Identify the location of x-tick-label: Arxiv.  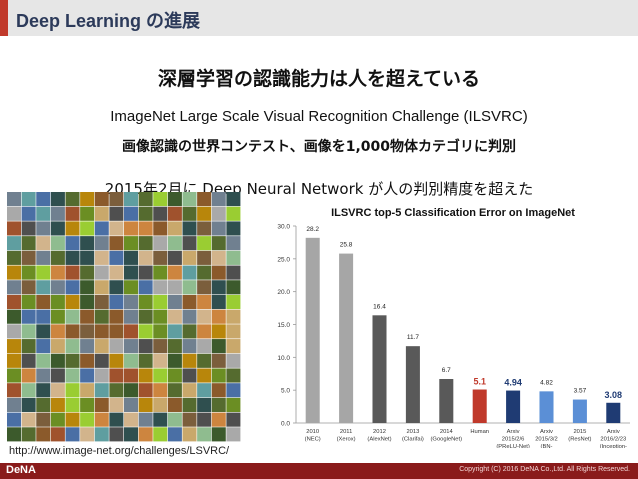
(613, 432).